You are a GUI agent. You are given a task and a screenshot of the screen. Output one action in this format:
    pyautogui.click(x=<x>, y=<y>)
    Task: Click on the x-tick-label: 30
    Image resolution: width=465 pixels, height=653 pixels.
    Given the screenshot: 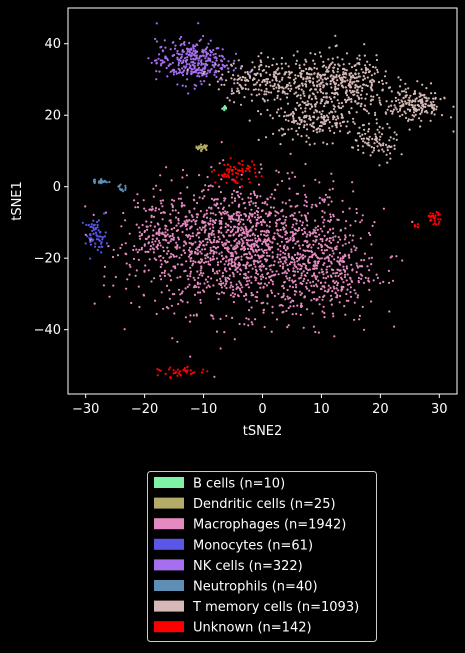 What is the action you would take?
    pyautogui.click(x=439, y=409)
    